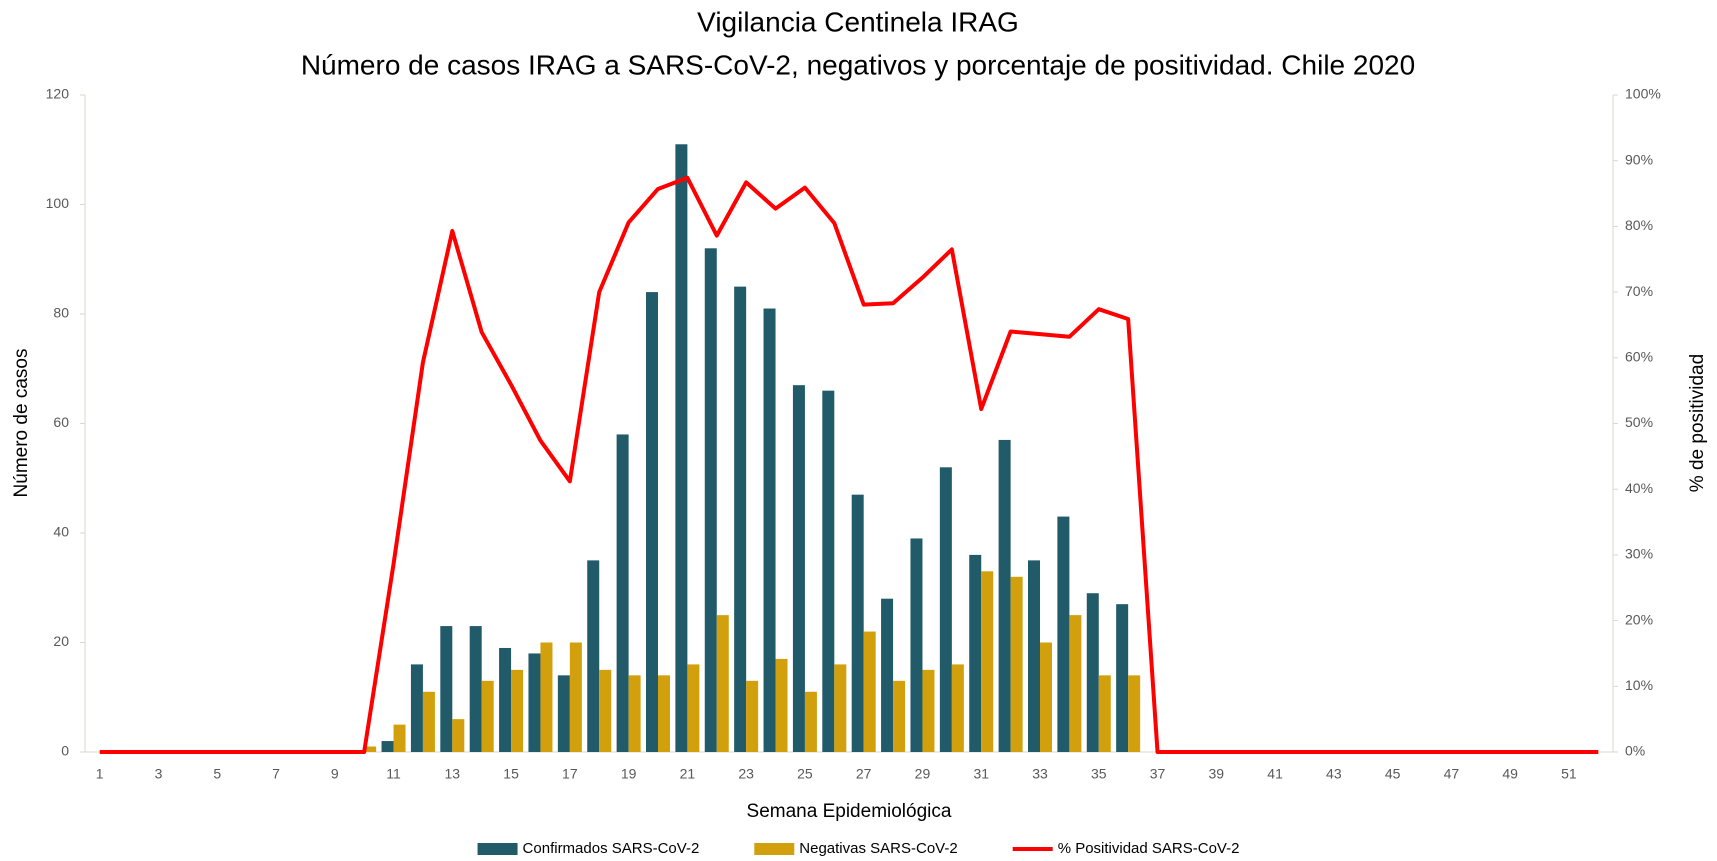  Describe the element at coordinates (570, 774) in the screenshot. I see `x-tick-label: 17` at that location.